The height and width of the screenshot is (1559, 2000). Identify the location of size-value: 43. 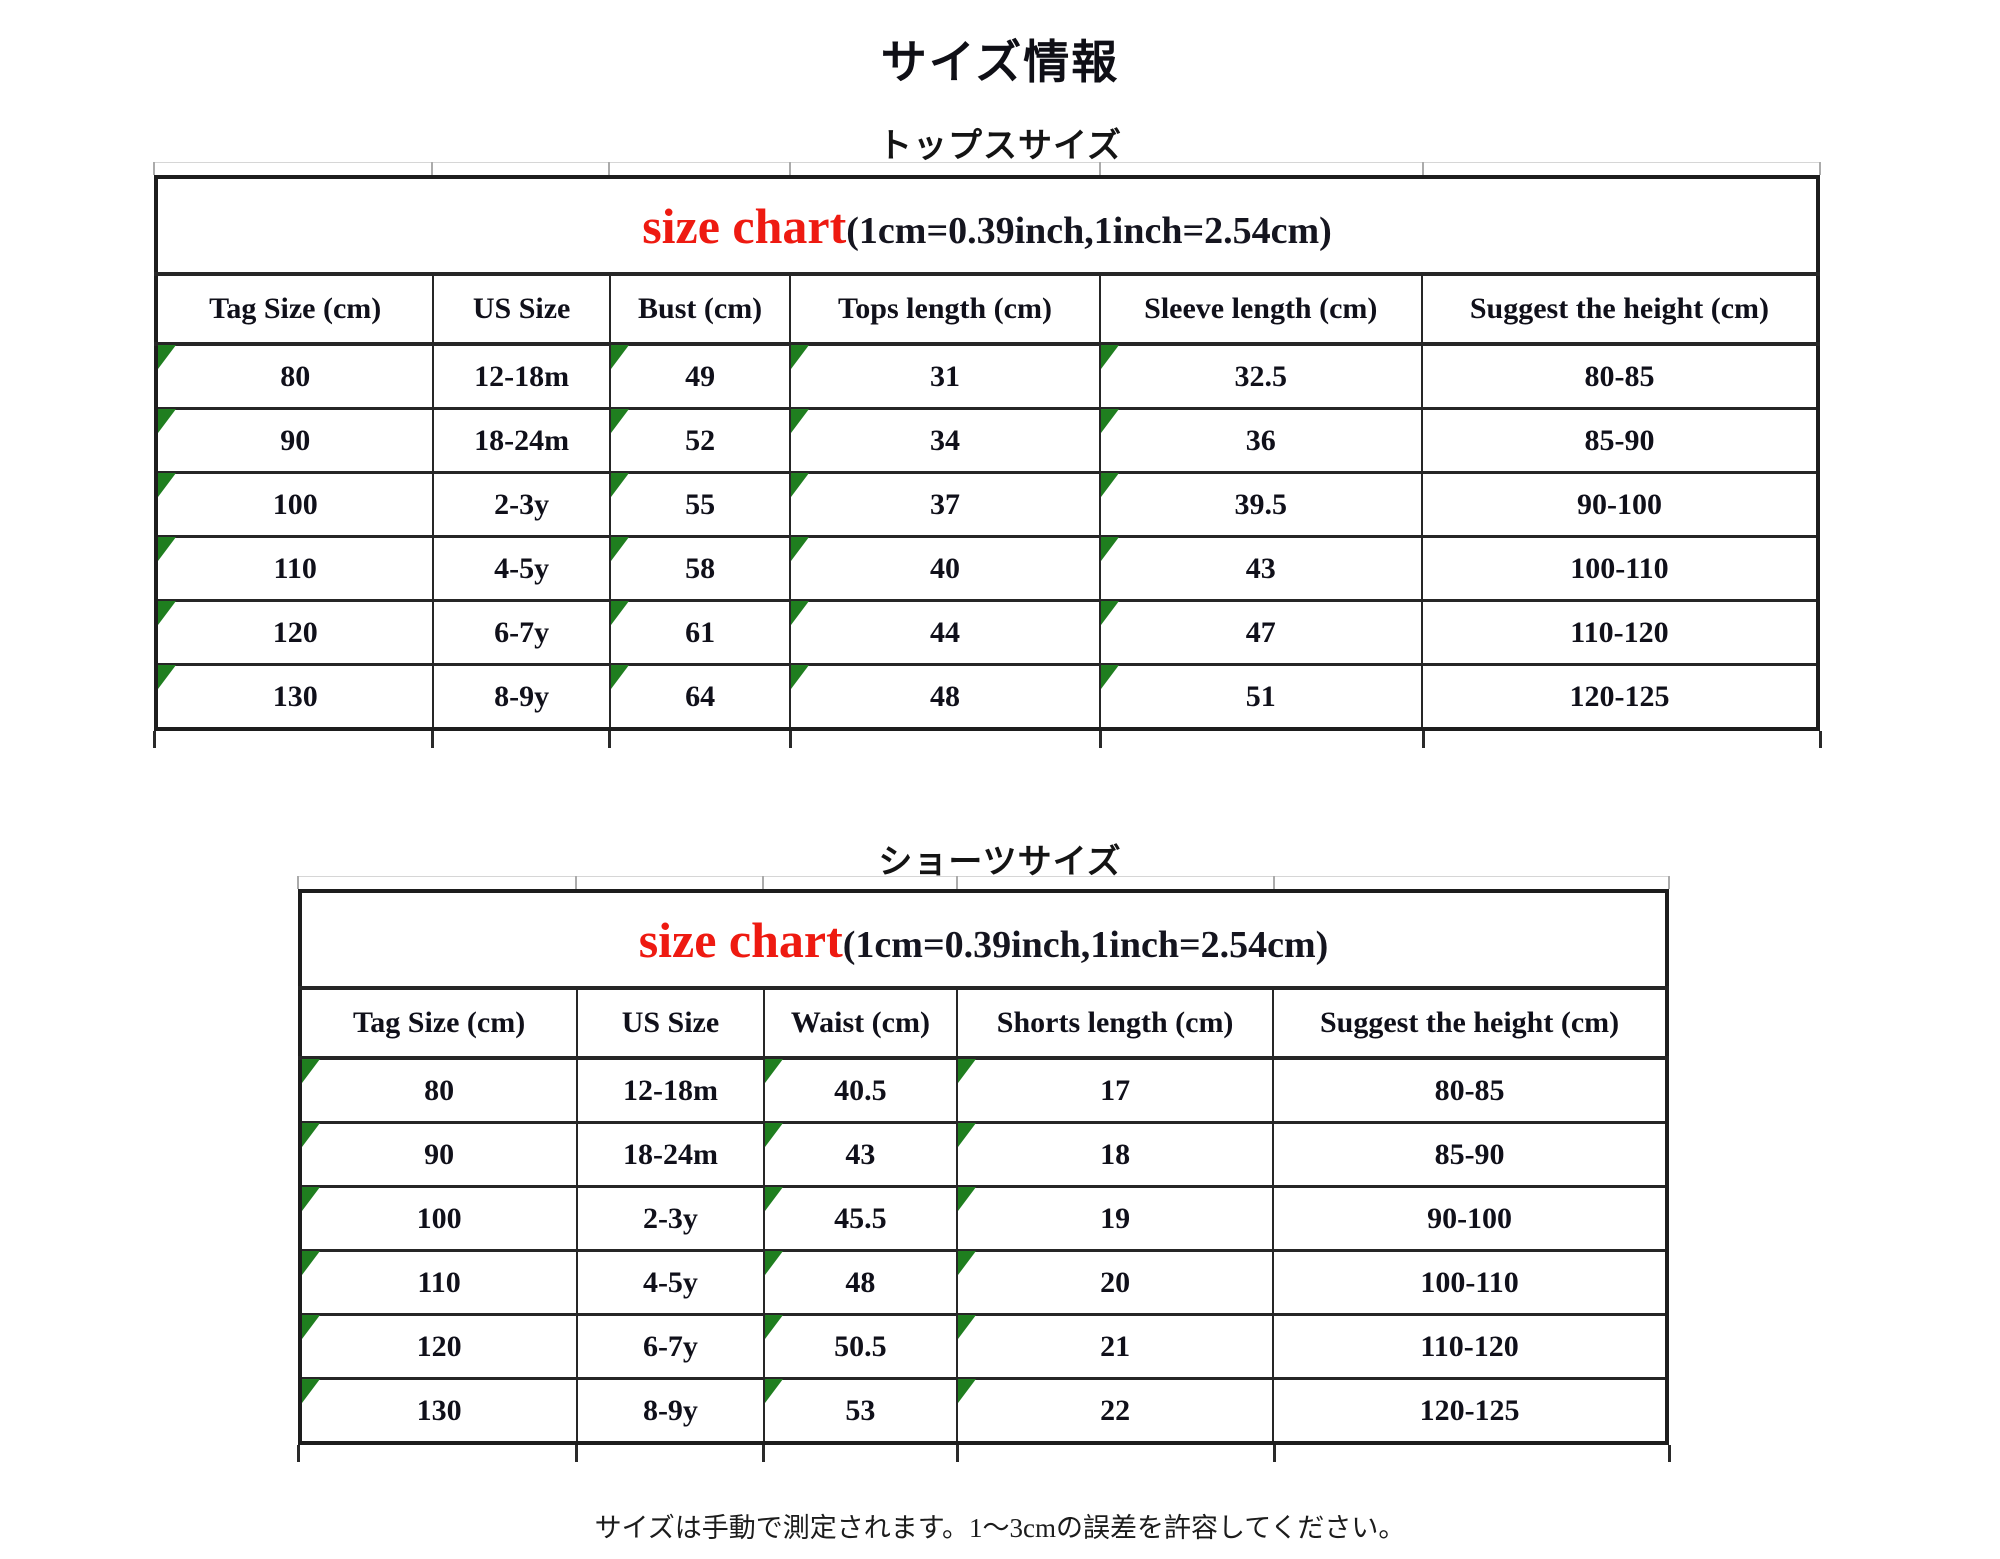
(860, 1154).